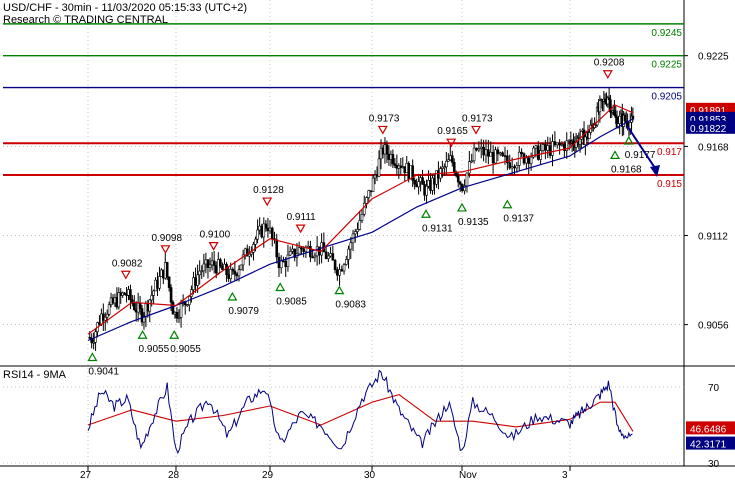 This screenshot has width=735, height=480. Describe the element at coordinates (268, 475) in the screenshot. I see `x-tick-label: 29` at that location.